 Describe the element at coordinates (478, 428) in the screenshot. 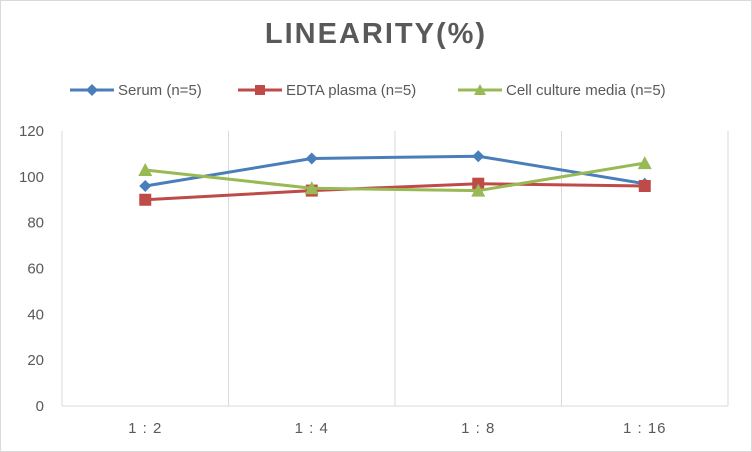

I see `x-tick-label: 1 : 8` at that location.